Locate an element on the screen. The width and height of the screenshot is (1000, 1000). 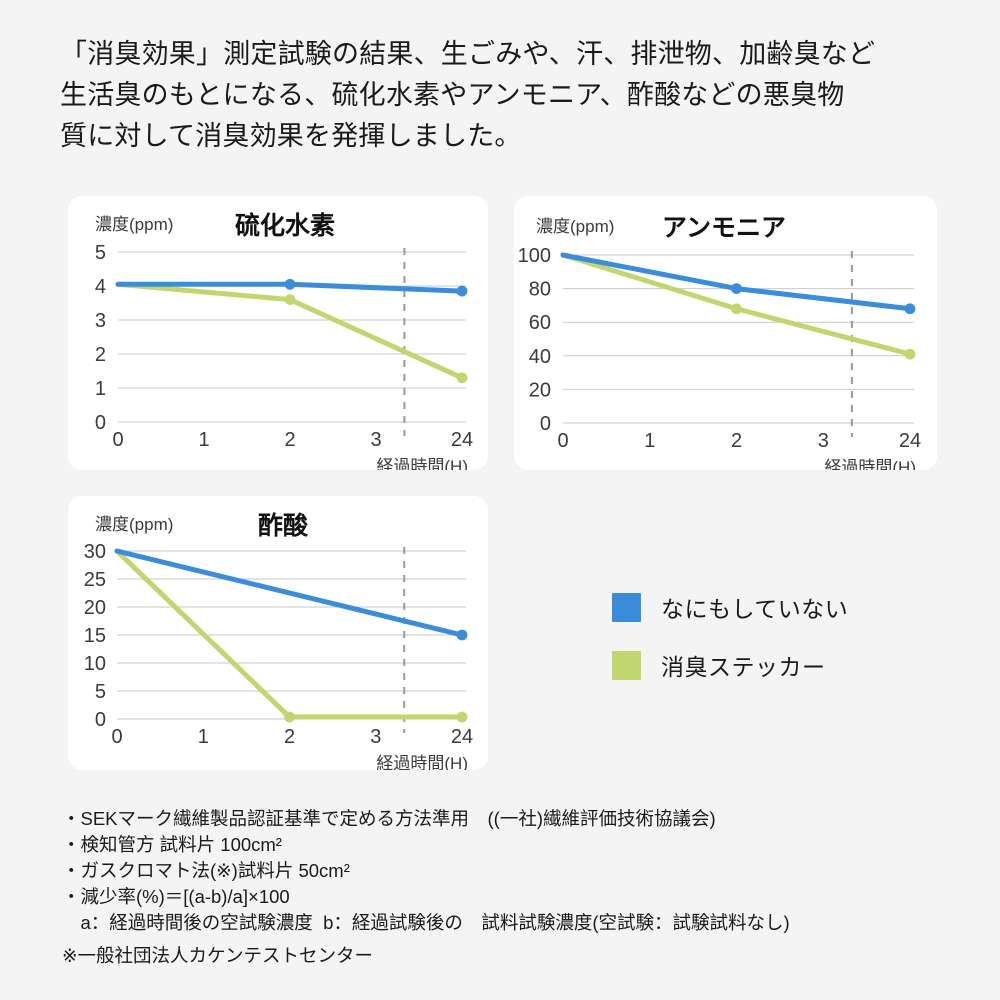
footnote-line-1: ・SEKマーク繊維製品認証基準で定める方法準用 ((一社)繊維評価技術協議会) is located at coordinates (389, 818).